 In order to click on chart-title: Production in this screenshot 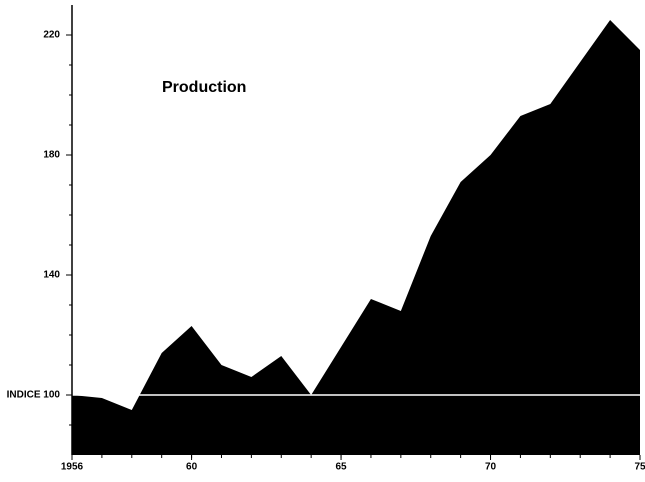, I will do `click(204, 87)`.